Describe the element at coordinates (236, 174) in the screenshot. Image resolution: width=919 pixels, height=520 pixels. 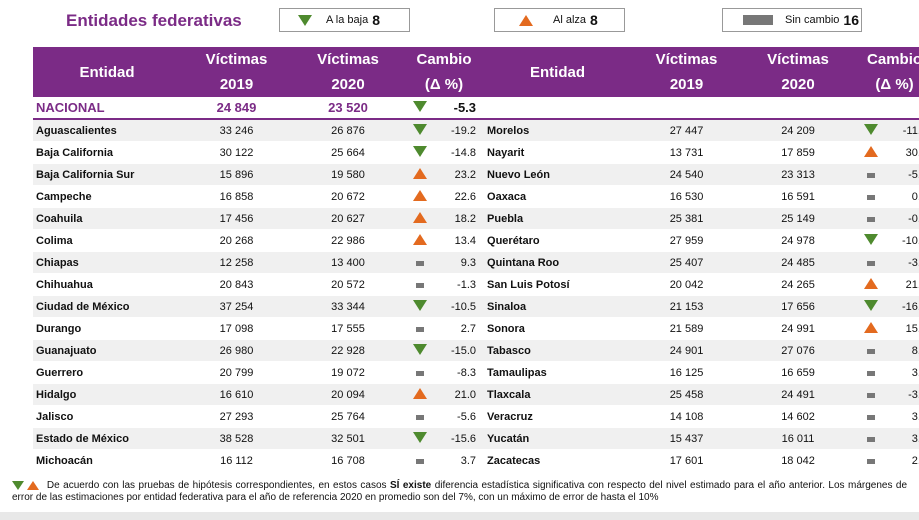
I see `left-victims-2019: 15 896` at that location.